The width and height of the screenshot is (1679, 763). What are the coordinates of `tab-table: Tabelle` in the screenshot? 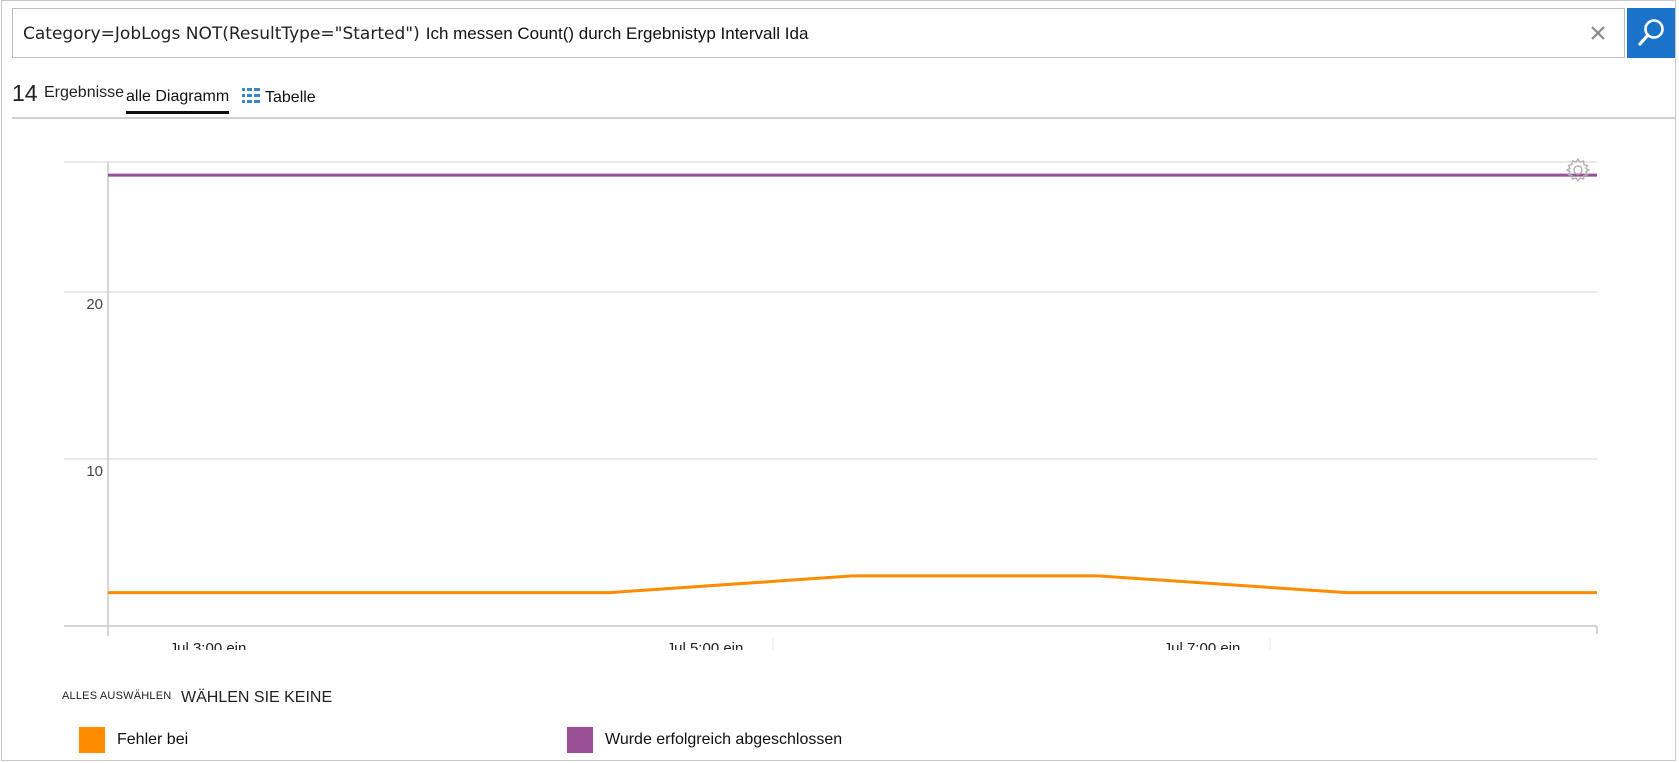 It's located at (290, 97).